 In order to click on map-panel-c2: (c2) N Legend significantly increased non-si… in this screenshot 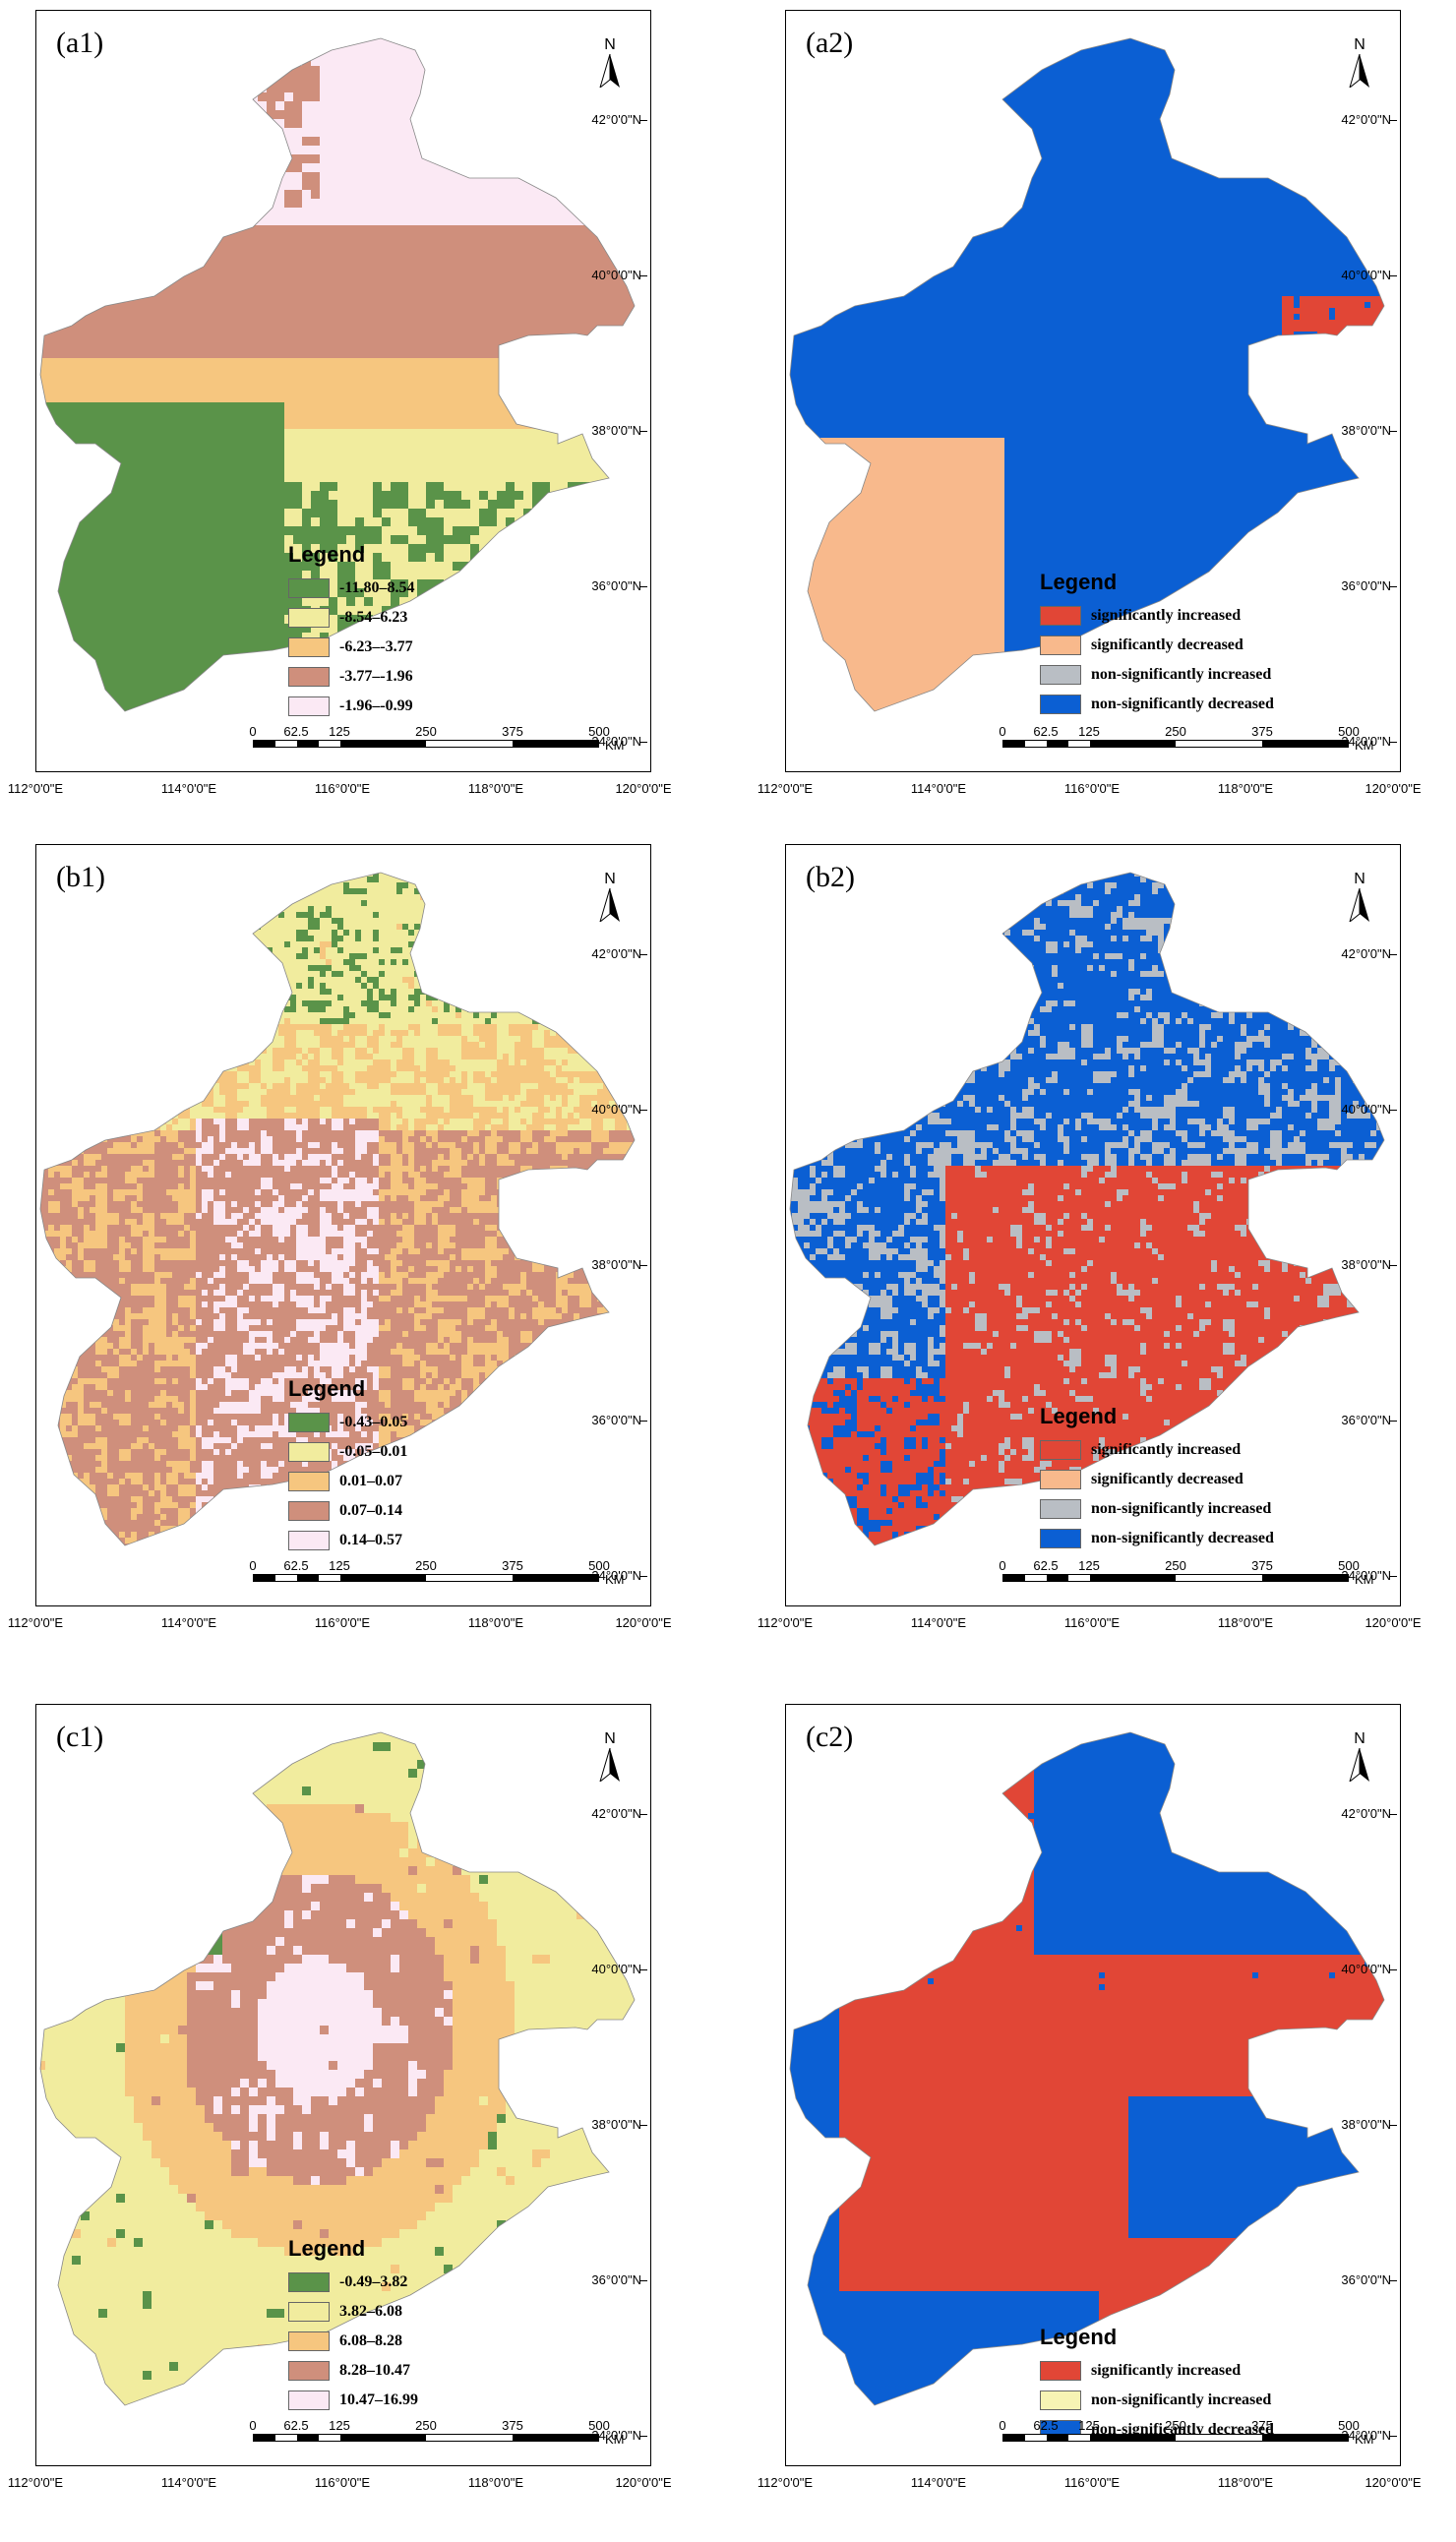, I will do `click(1075, 2082)`.